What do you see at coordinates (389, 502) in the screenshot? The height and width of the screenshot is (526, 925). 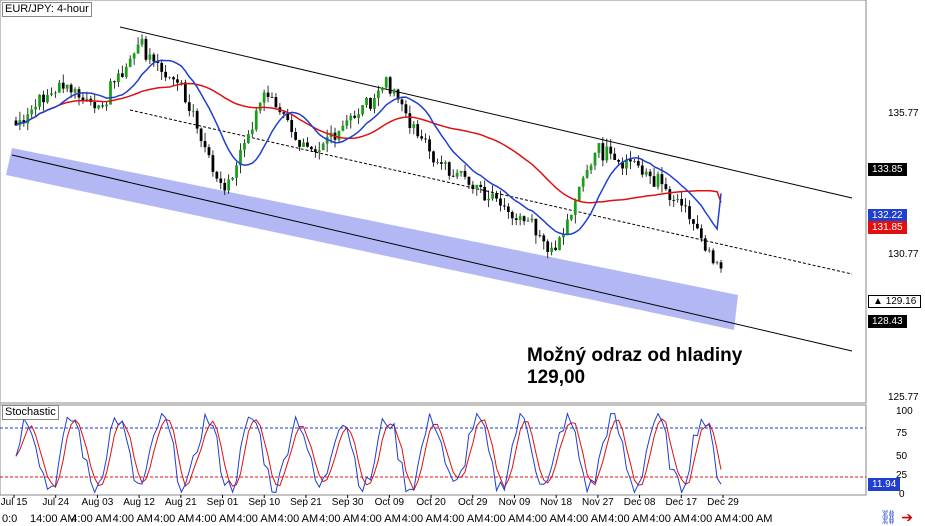 I see `x-date-label: Oct 09` at bounding box center [389, 502].